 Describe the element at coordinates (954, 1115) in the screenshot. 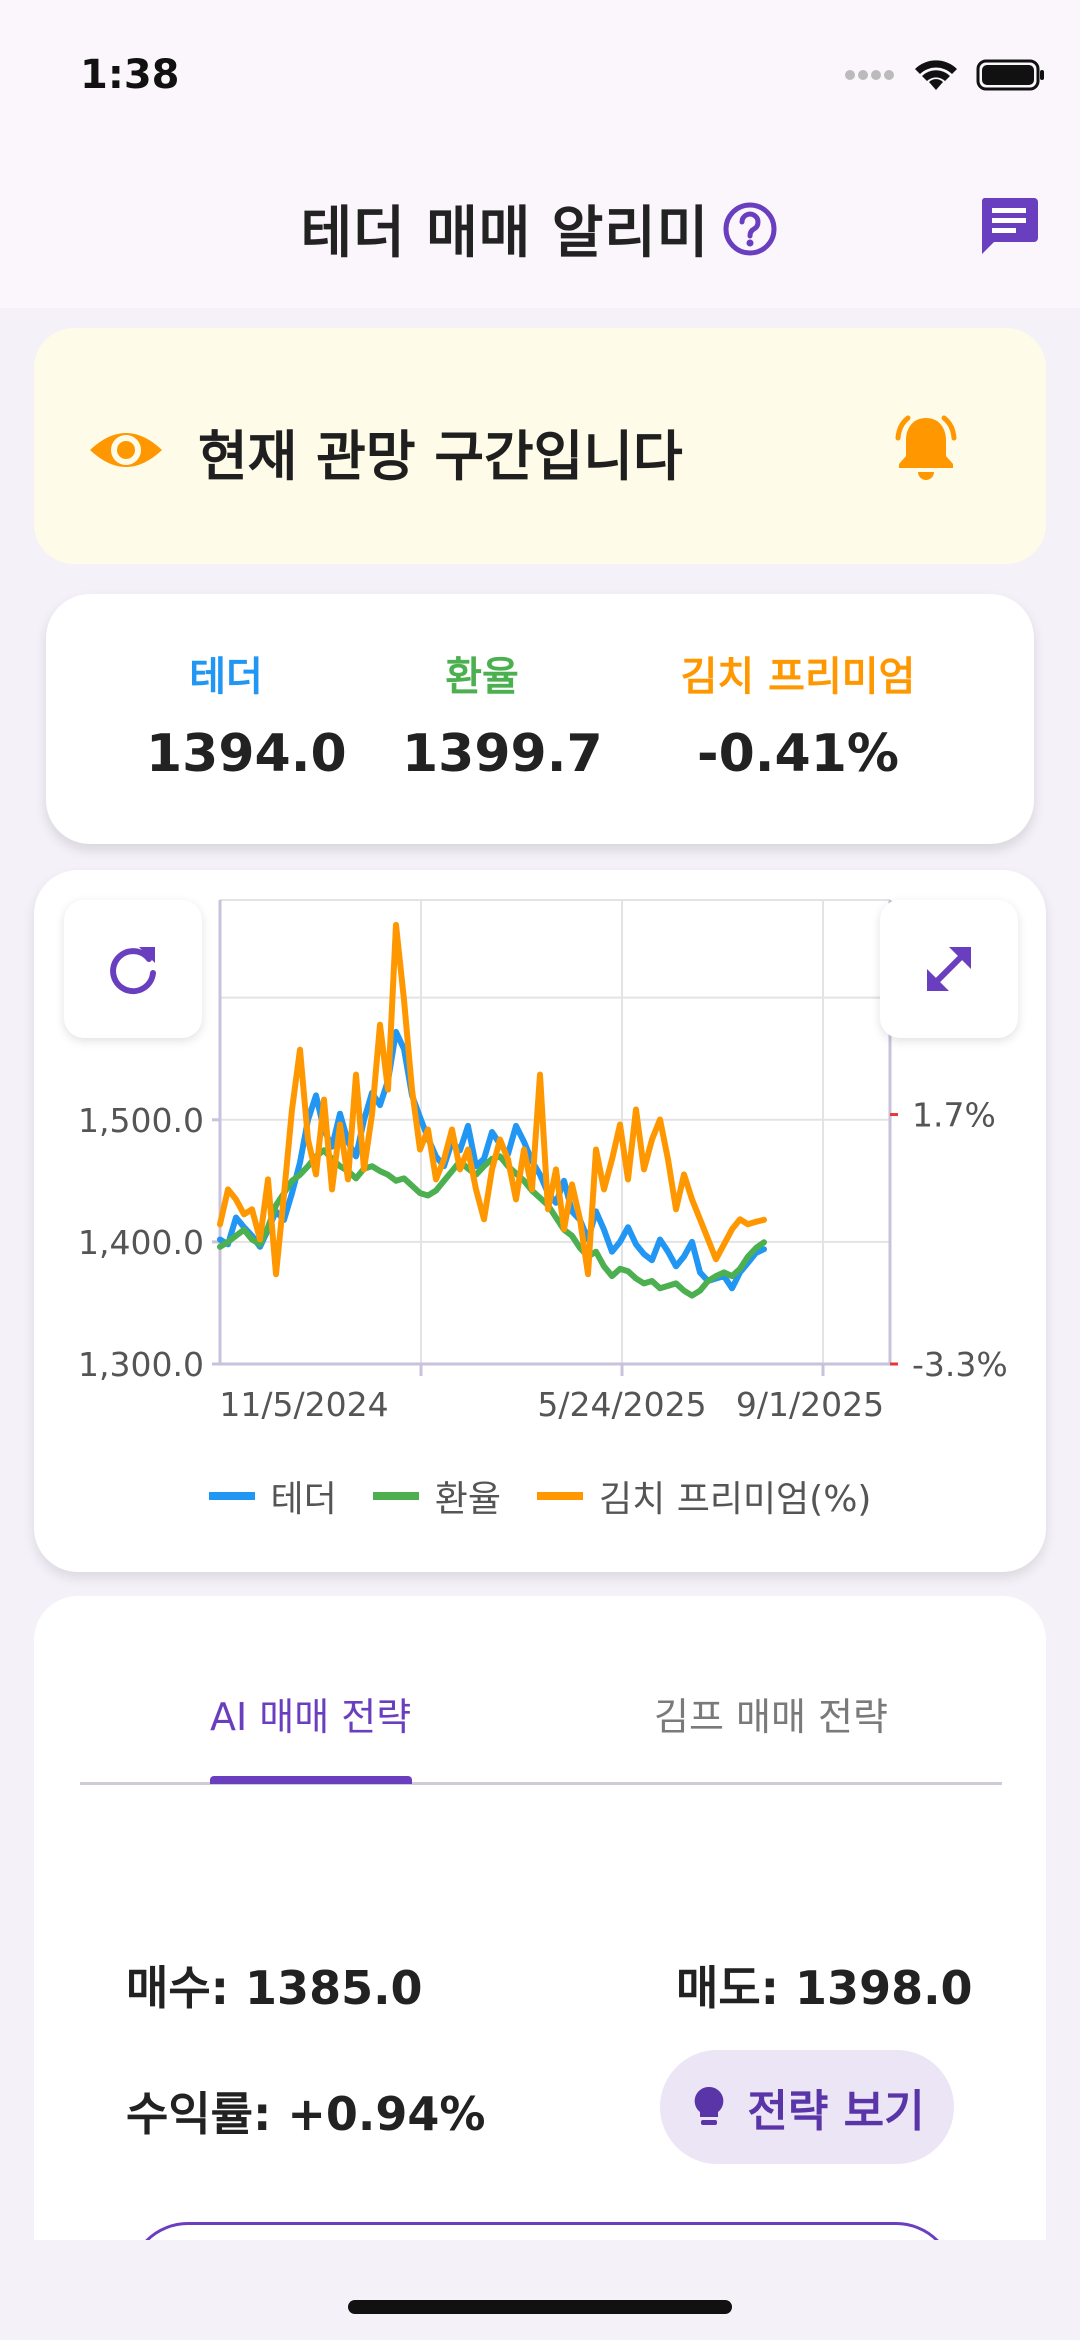

I see `y-right-tick-label: 1.7%` at that location.